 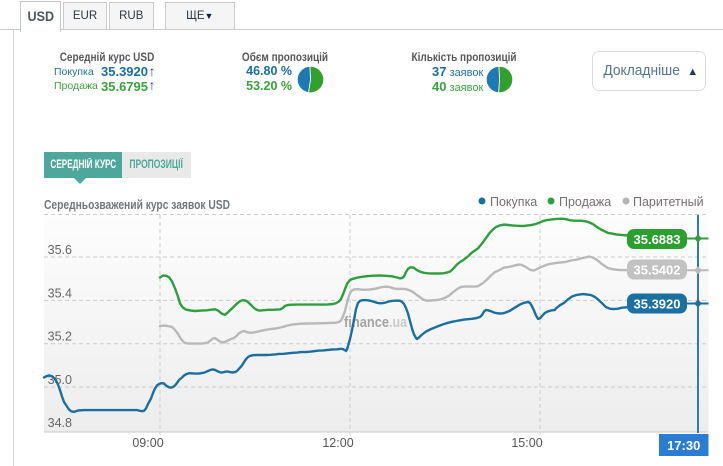 What do you see at coordinates (60, 293) in the screenshot?
I see `svg-text: 35.4` at bounding box center [60, 293].